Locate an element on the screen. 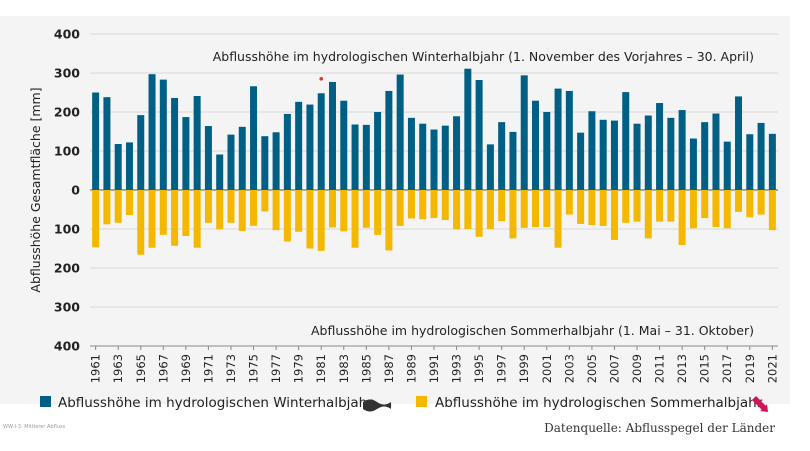 This screenshot has width=810, height=451. marker-dot is located at coordinates (321, 79).